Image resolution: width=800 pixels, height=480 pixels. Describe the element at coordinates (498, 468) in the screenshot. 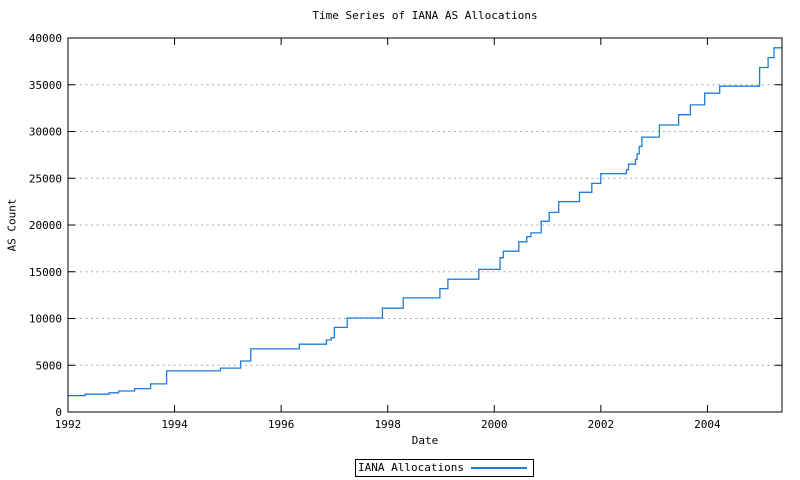

I see `legend-line-sample` at that location.